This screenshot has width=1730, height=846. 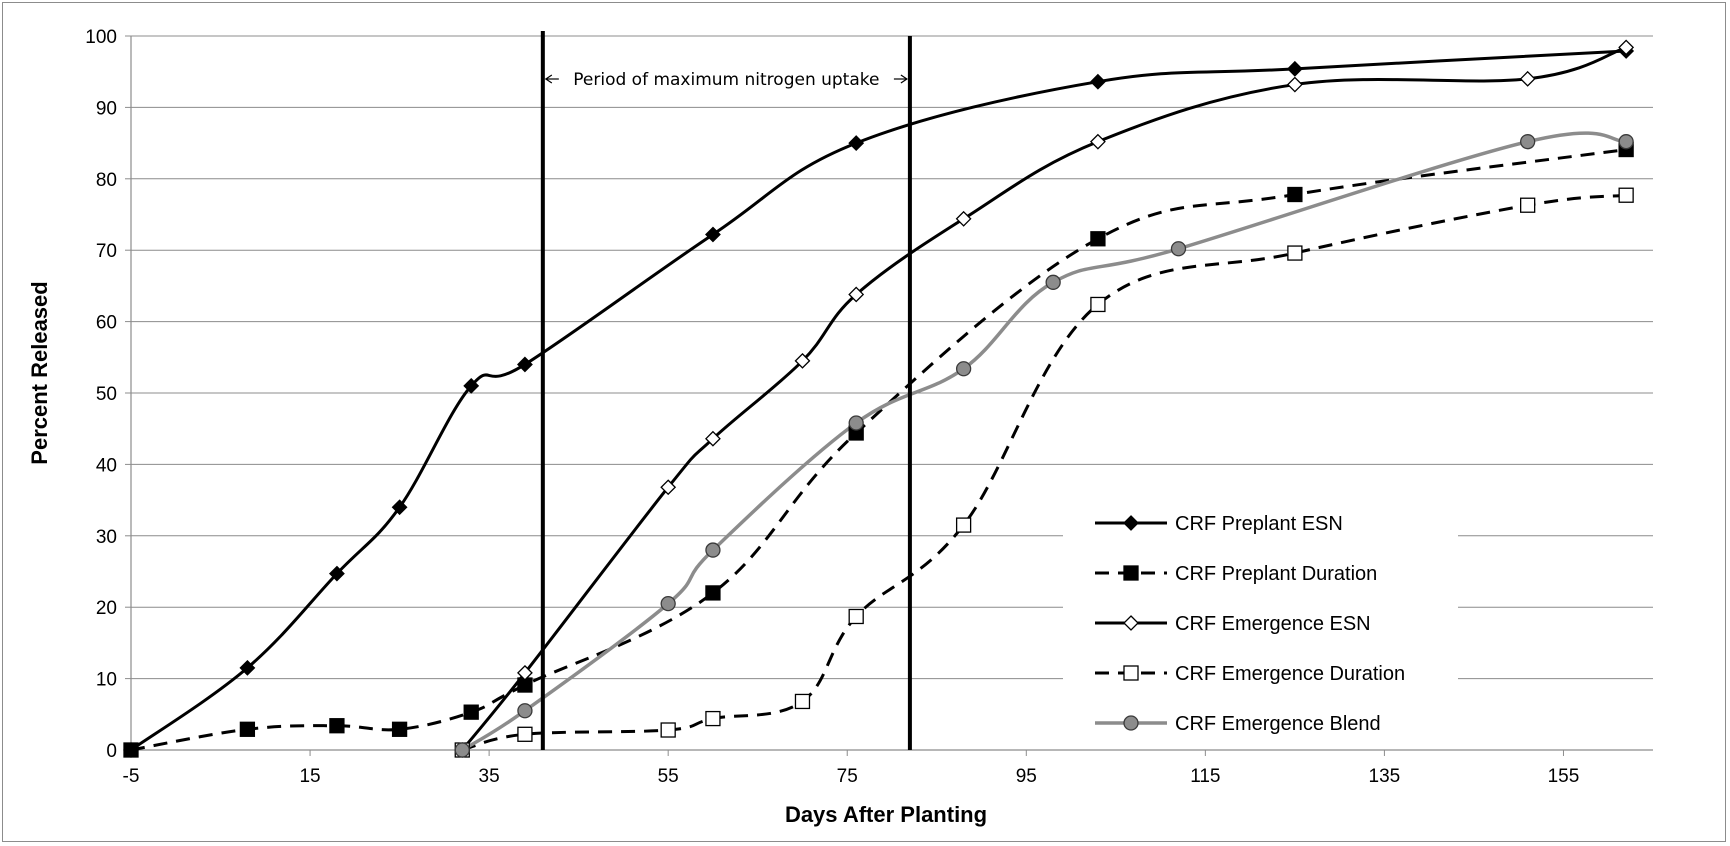 What do you see at coordinates (489, 776) in the screenshot?
I see `x-tick-label: 35` at bounding box center [489, 776].